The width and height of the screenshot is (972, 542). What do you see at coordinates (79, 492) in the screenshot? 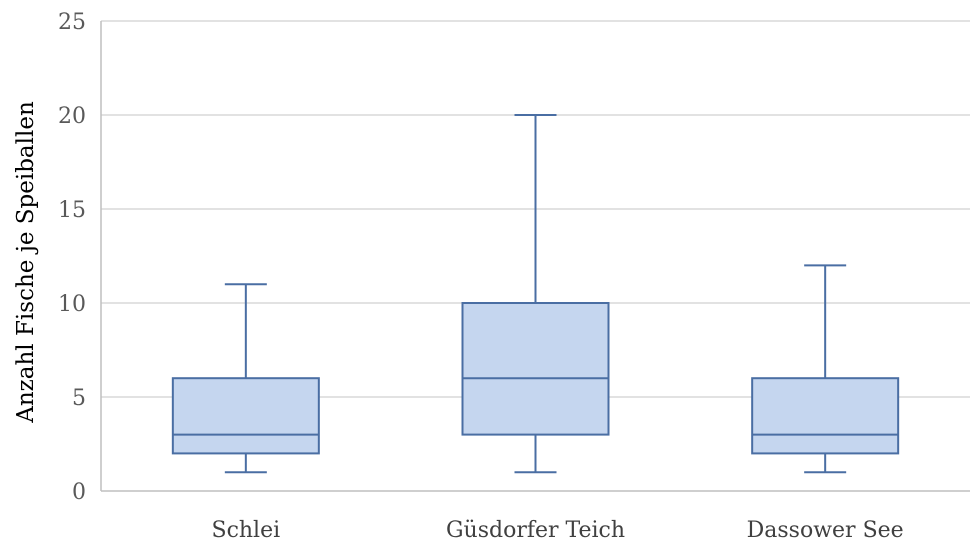
I see `y-tick-label-0: 0` at bounding box center [79, 492].